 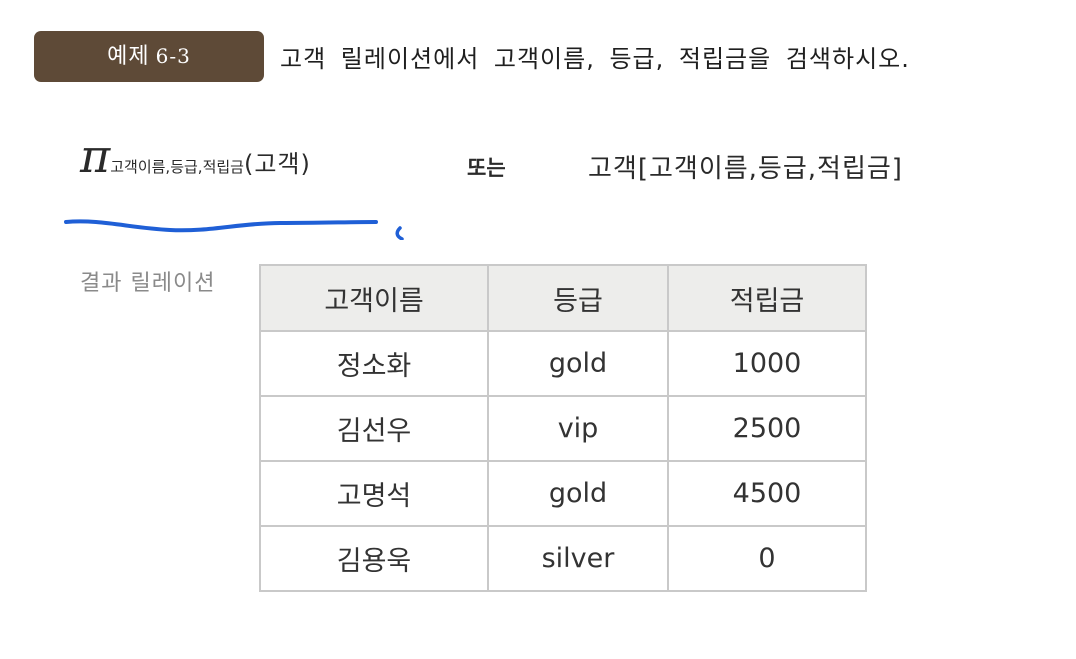 What do you see at coordinates (578, 298) in the screenshot?
I see `column-header: 등급` at bounding box center [578, 298].